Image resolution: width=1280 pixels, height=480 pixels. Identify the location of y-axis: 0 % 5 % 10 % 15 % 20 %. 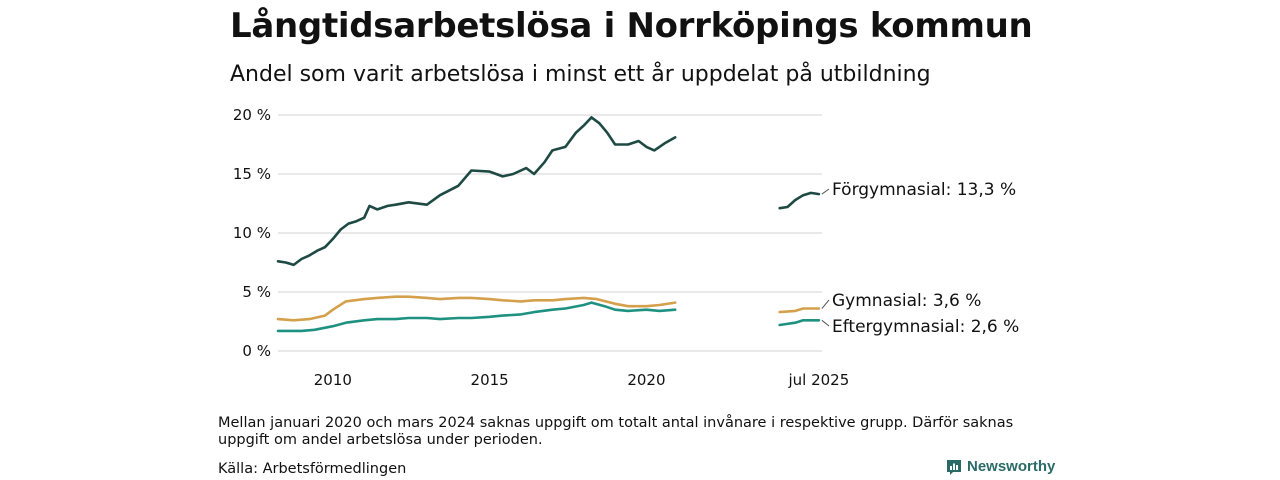
(252, 233).